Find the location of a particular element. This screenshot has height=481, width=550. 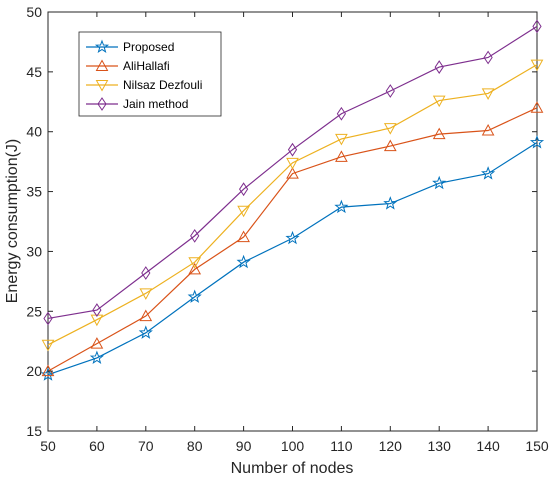

y-tick-label: 25 is located at coordinates (34, 311).